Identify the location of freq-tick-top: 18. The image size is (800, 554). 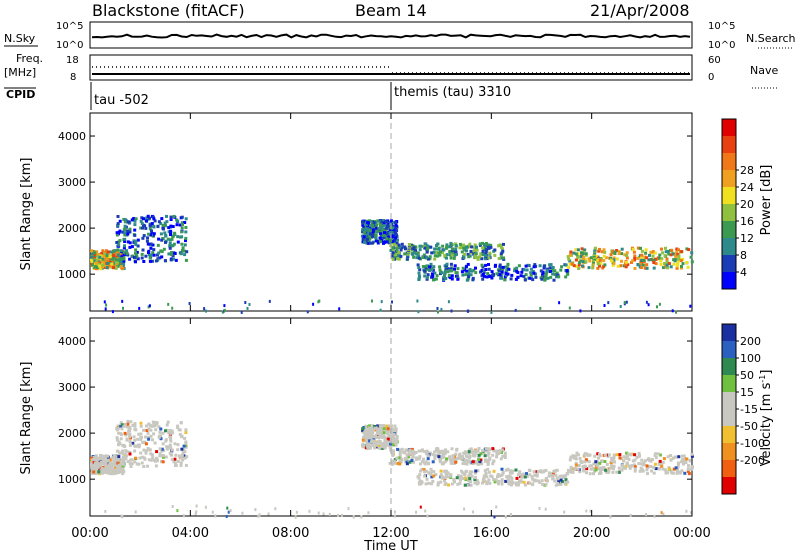
(72, 60).